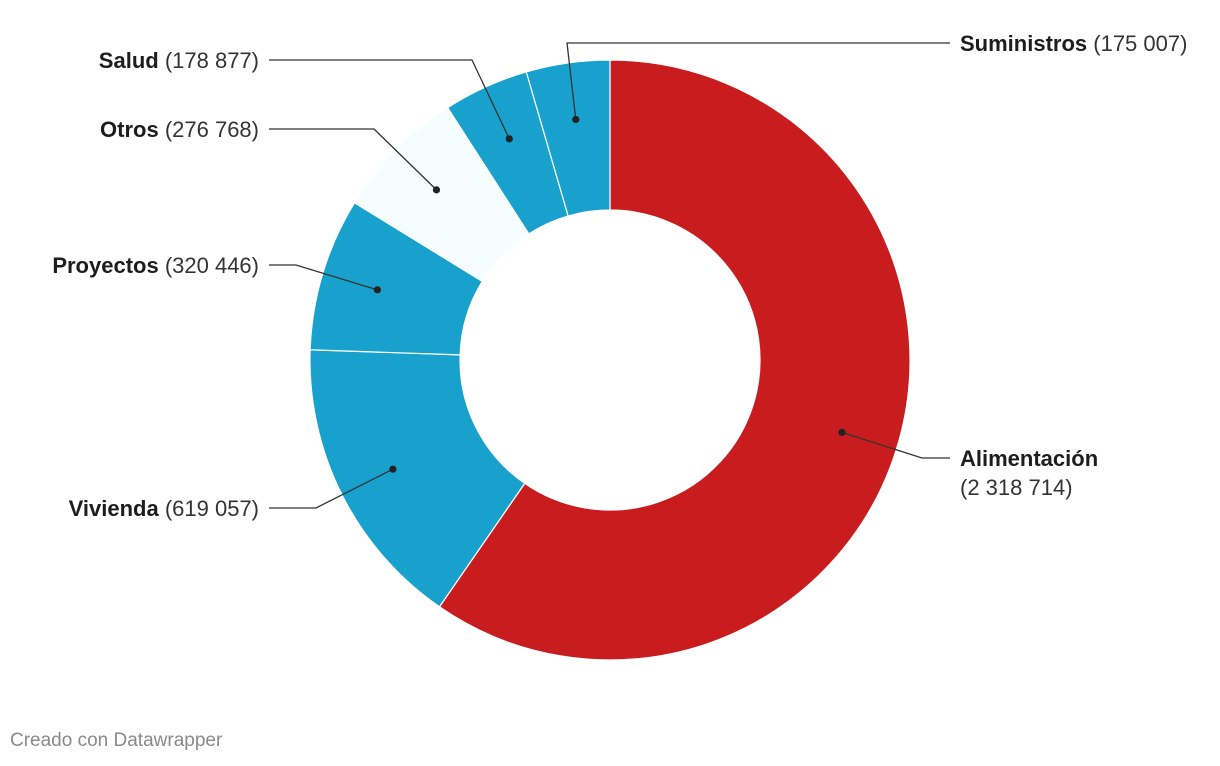  I want to click on leader-line-suministros, so click(758, 81).